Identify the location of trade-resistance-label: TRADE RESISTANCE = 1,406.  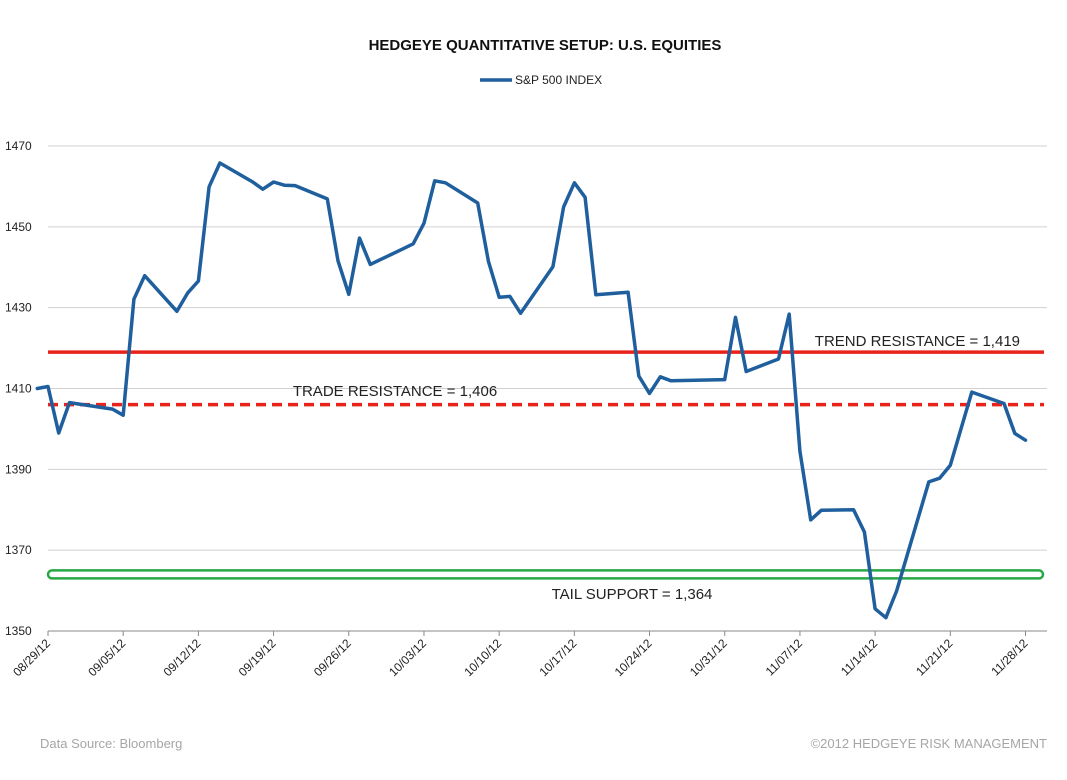
(395, 391).